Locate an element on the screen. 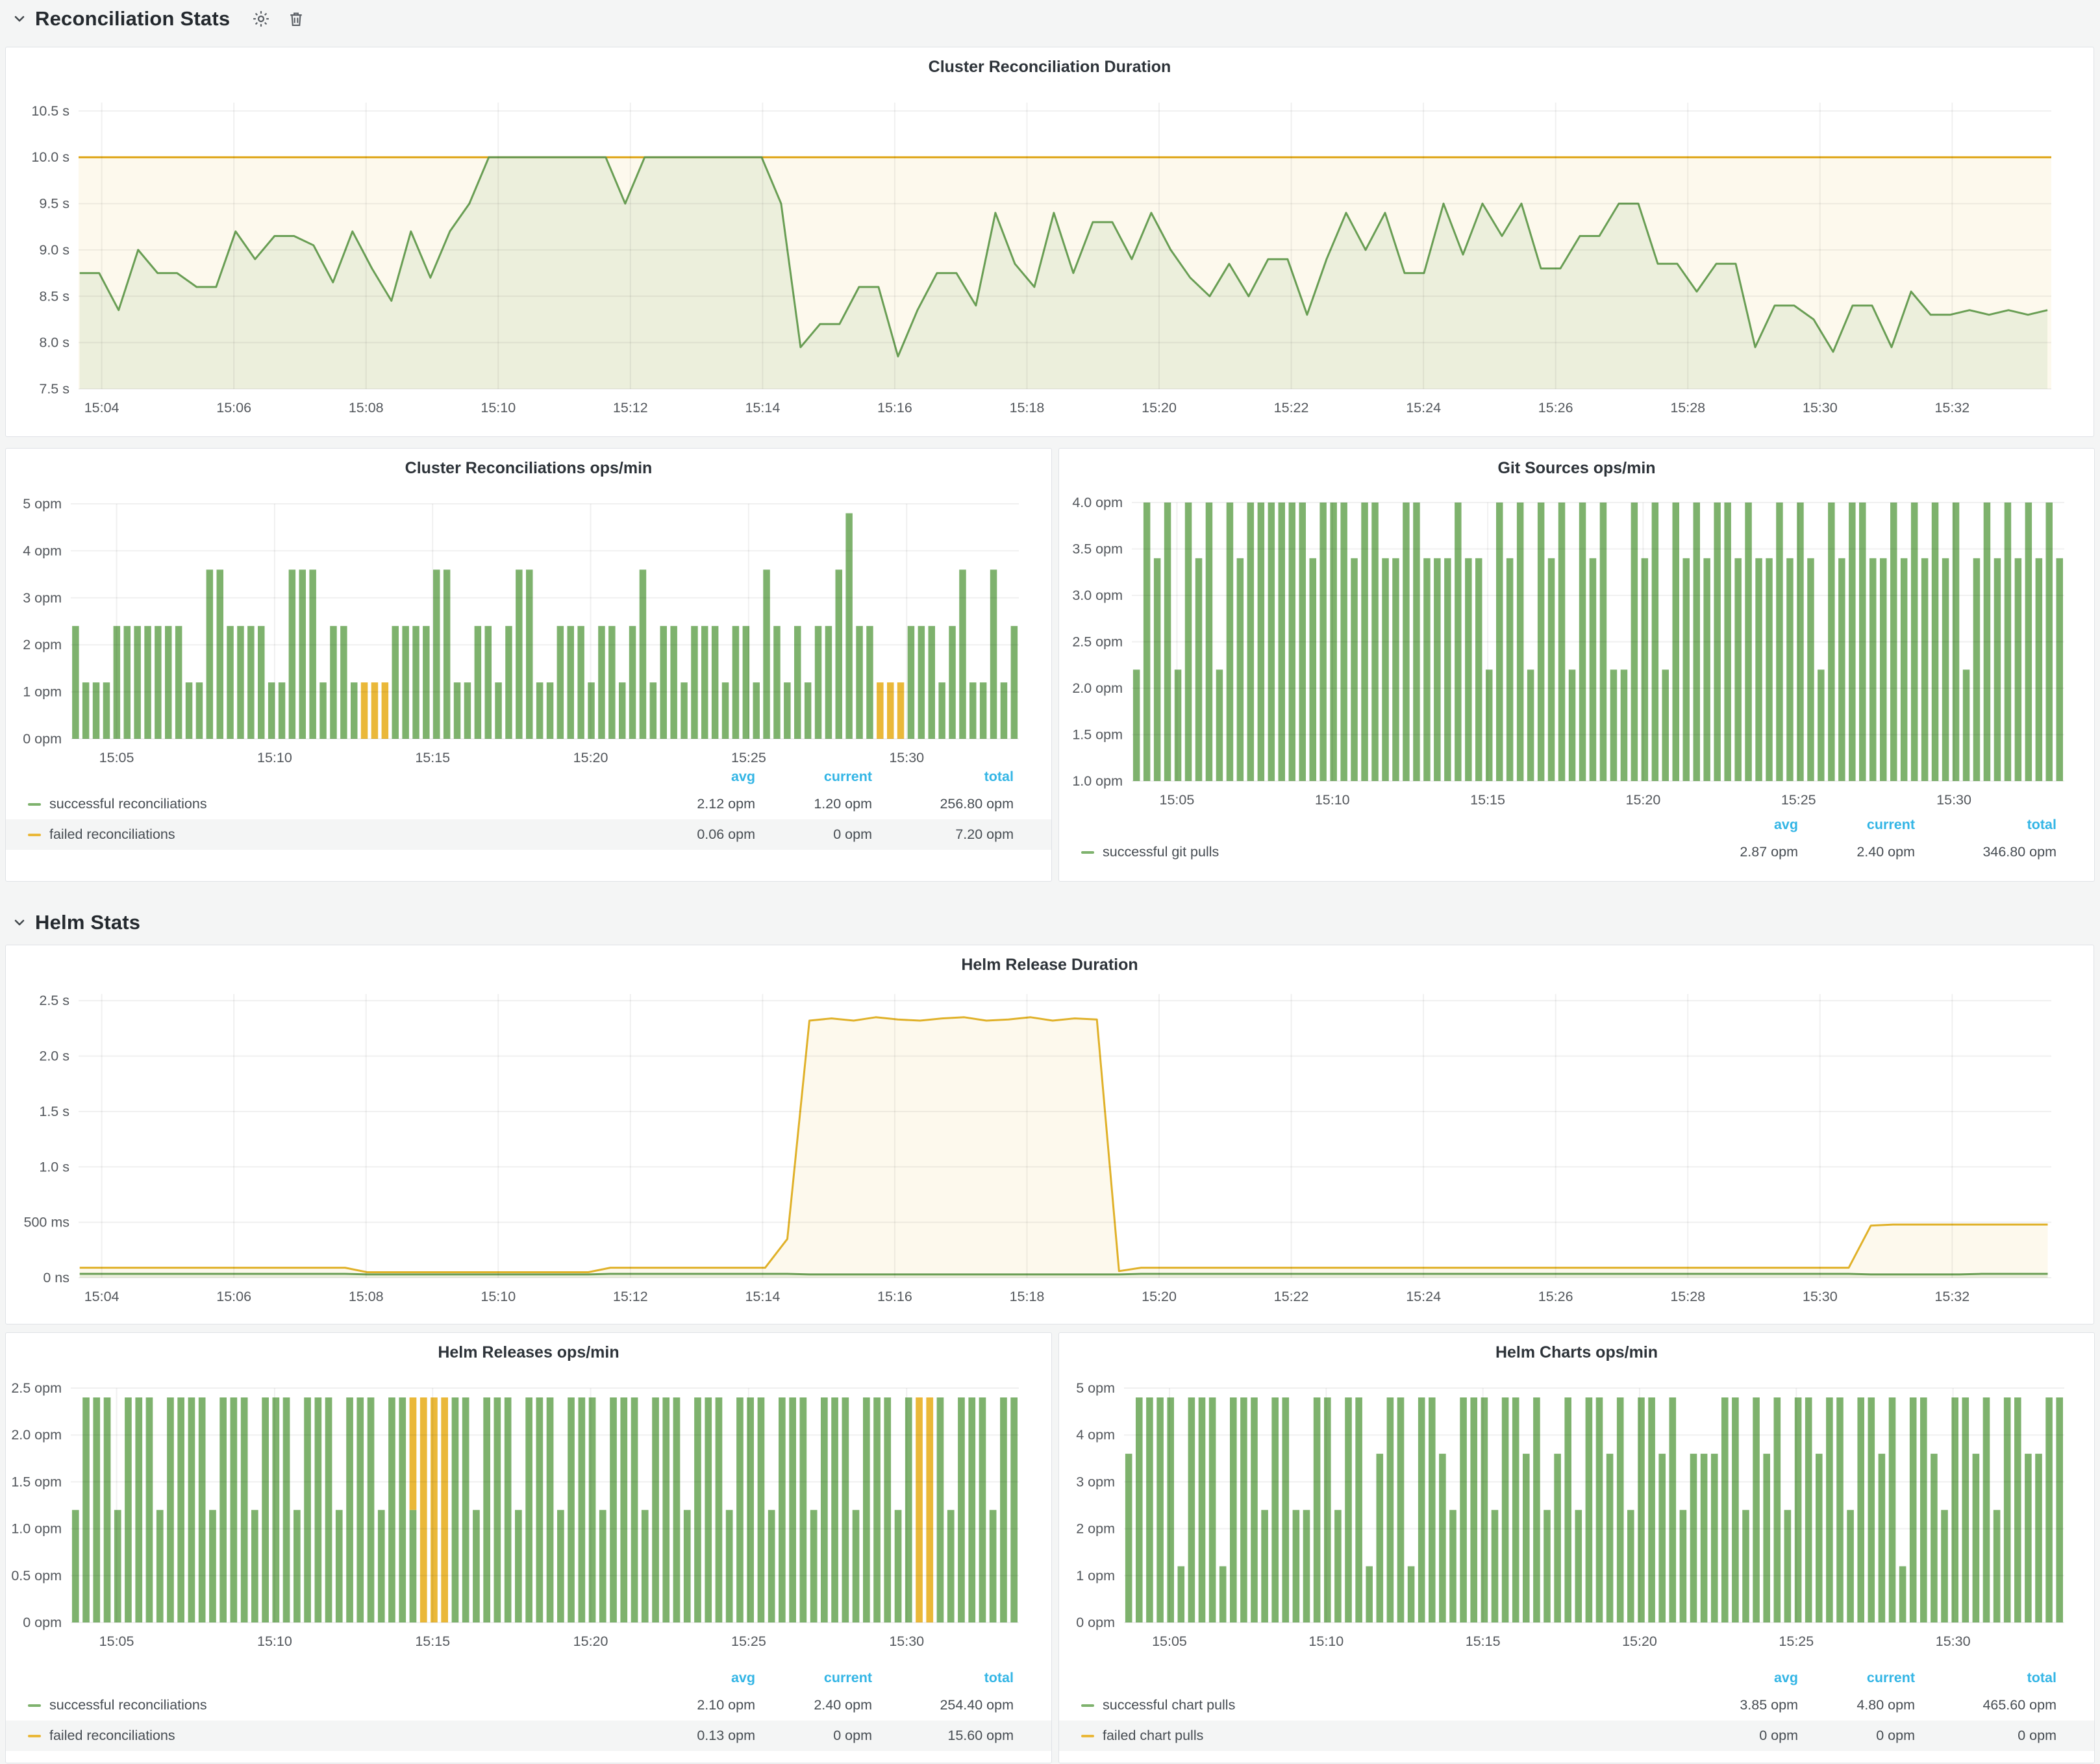 The height and width of the screenshot is (1764, 2100). svg-text: 2 opm is located at coordinates (1095, 1529).